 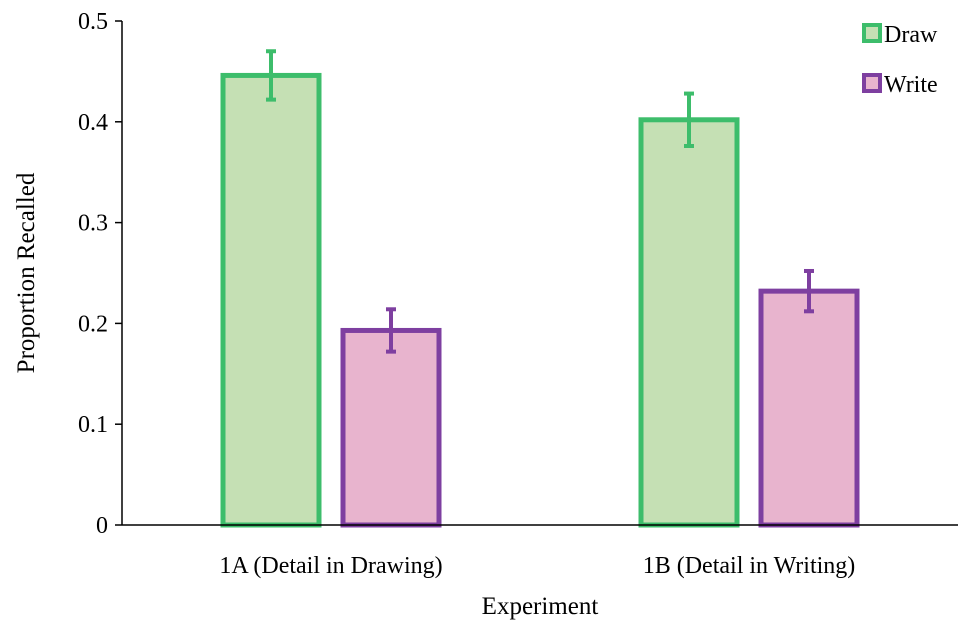 I want to click on y-tick-label: 0.5, so click(x=93, y=22).